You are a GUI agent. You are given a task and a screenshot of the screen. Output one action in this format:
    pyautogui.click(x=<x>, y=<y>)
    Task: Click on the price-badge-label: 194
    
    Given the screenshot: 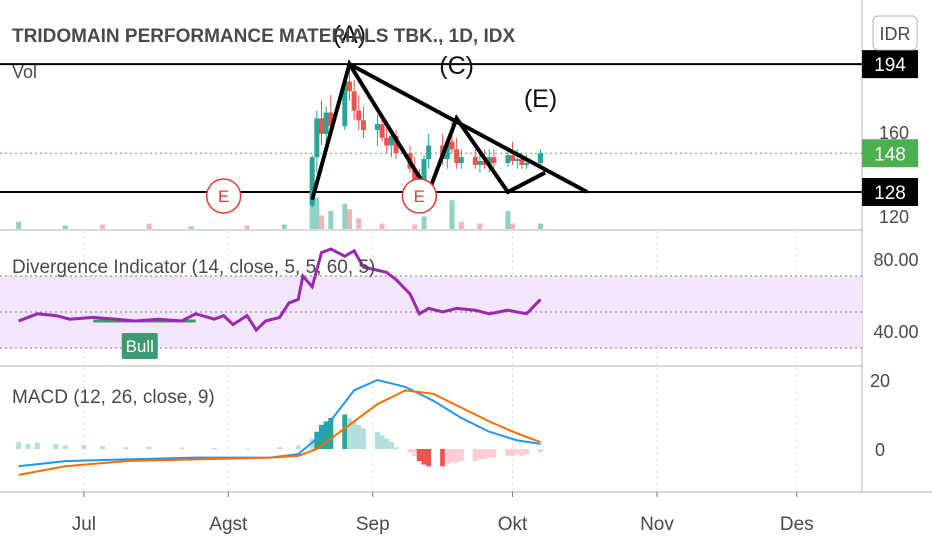 What is the action you would take?
    pyautogui.click(x=890, y=65)
    